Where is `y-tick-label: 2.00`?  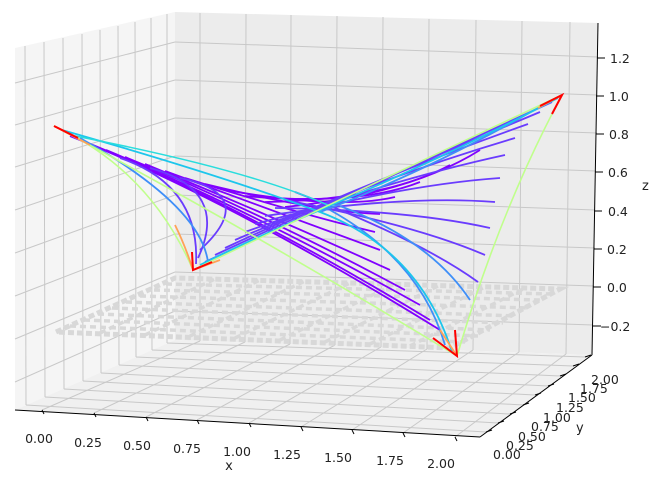 y-tick-label: 2.00 is located at coordinates (605, 379).